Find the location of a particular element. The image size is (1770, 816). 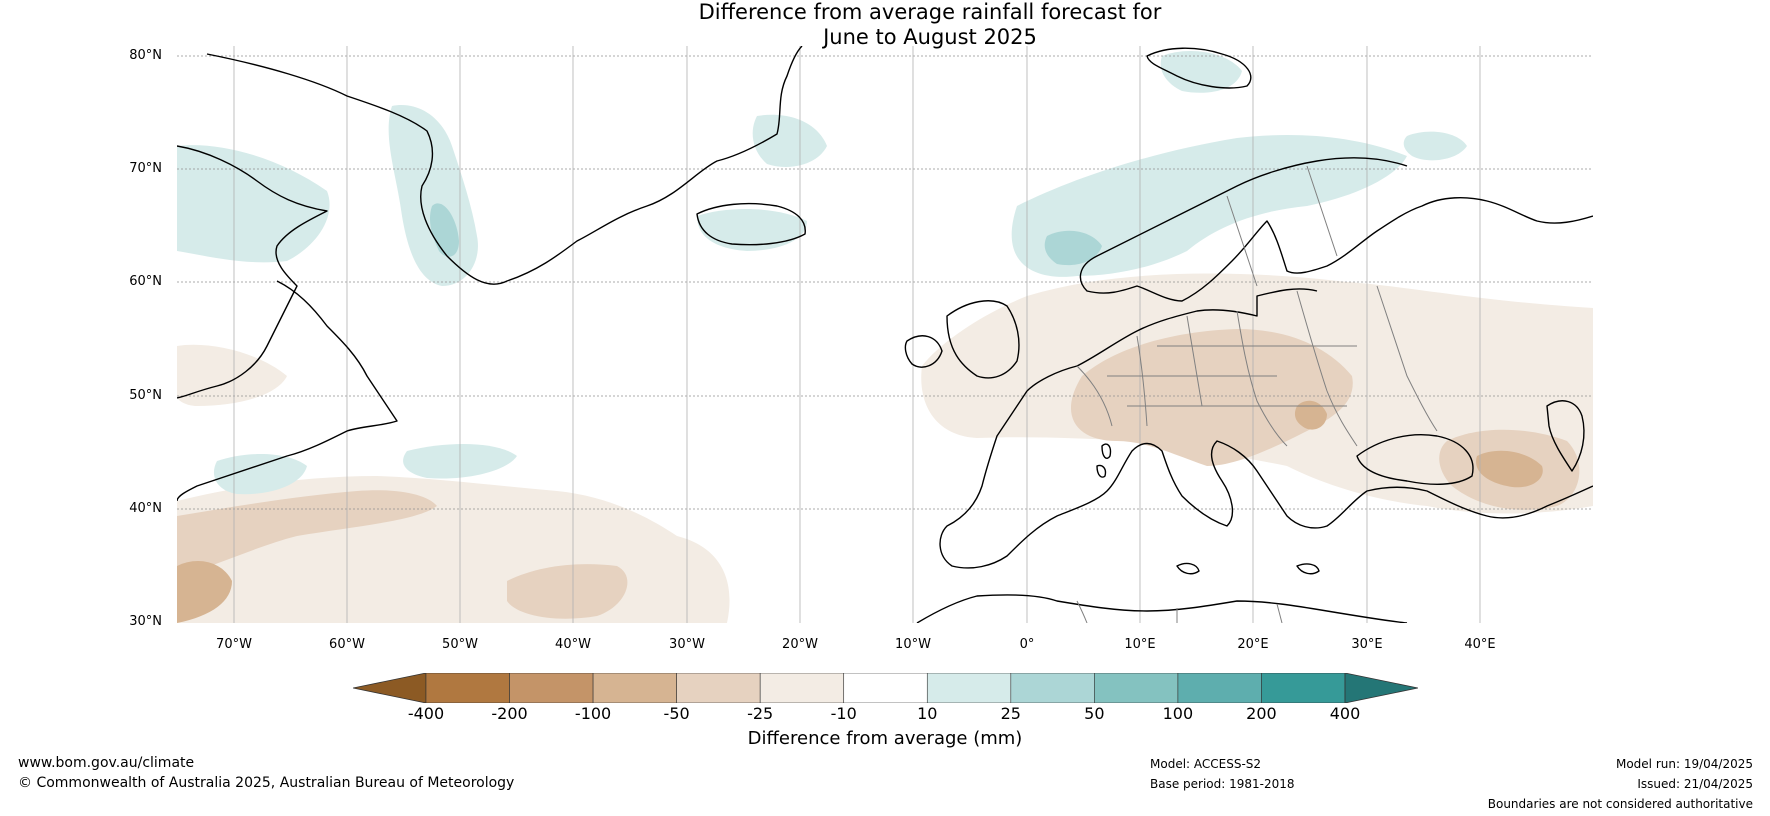

model-text: Model: ACCESS-S2 is located at coordinates (1206, 764).